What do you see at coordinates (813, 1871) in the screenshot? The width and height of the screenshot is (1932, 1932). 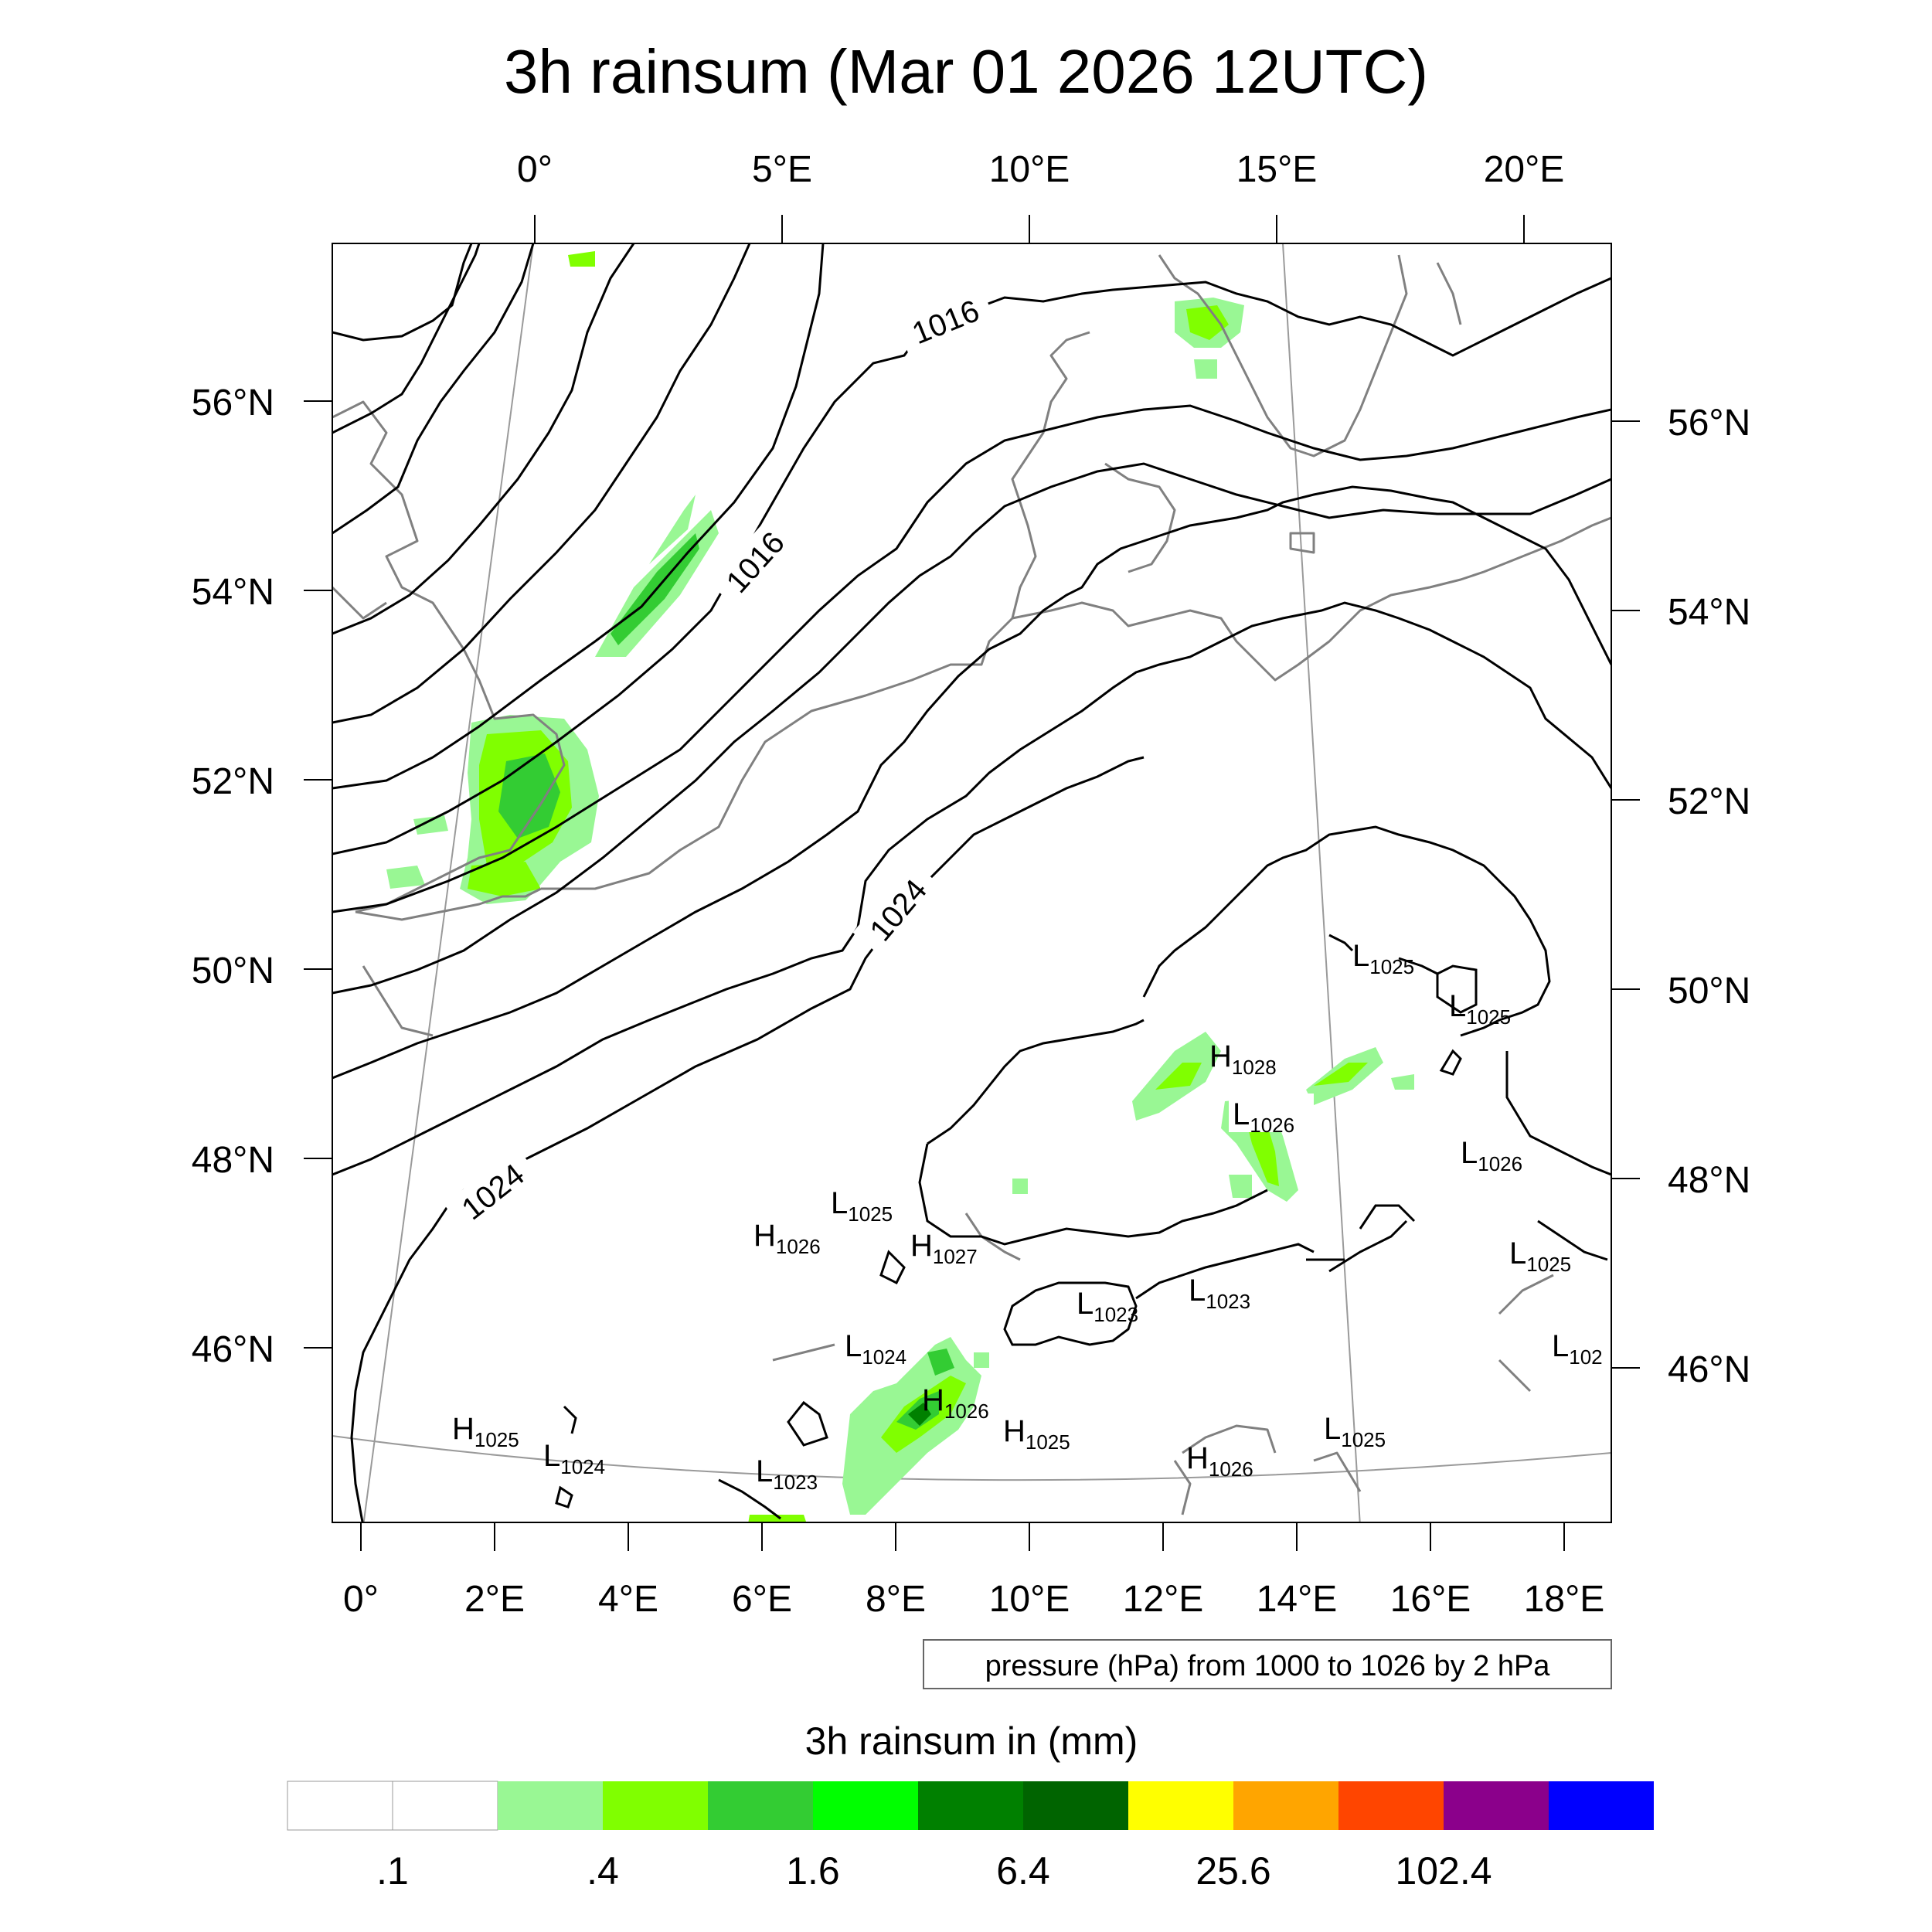 I see `colorbar-label: 1.6` at bounding box center [813, 1871].